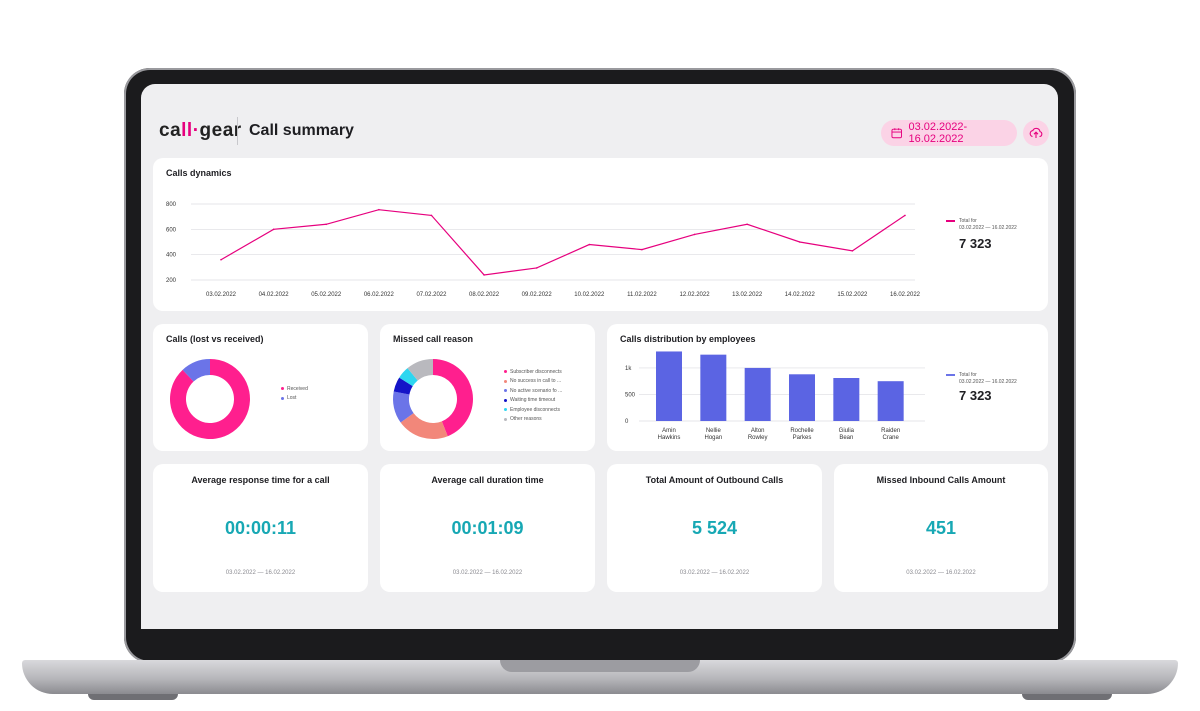 The width and height of the screenshot is (1200, 711). I want to click on x-tick-label: 13.02.2022, so click(747, 295).